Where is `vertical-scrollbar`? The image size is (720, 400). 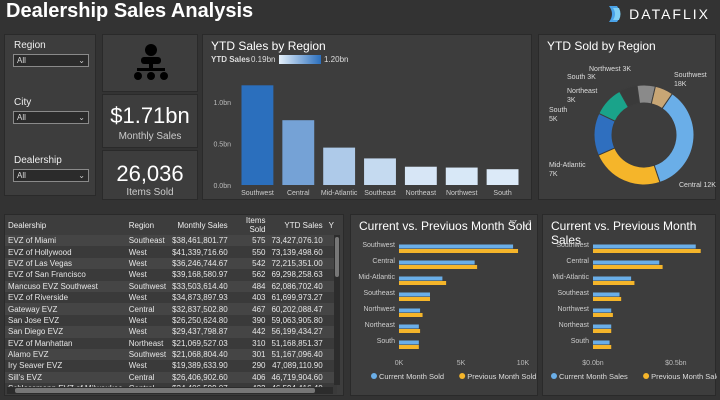
vertical-scrollbar is located at coordinates (337, 310).